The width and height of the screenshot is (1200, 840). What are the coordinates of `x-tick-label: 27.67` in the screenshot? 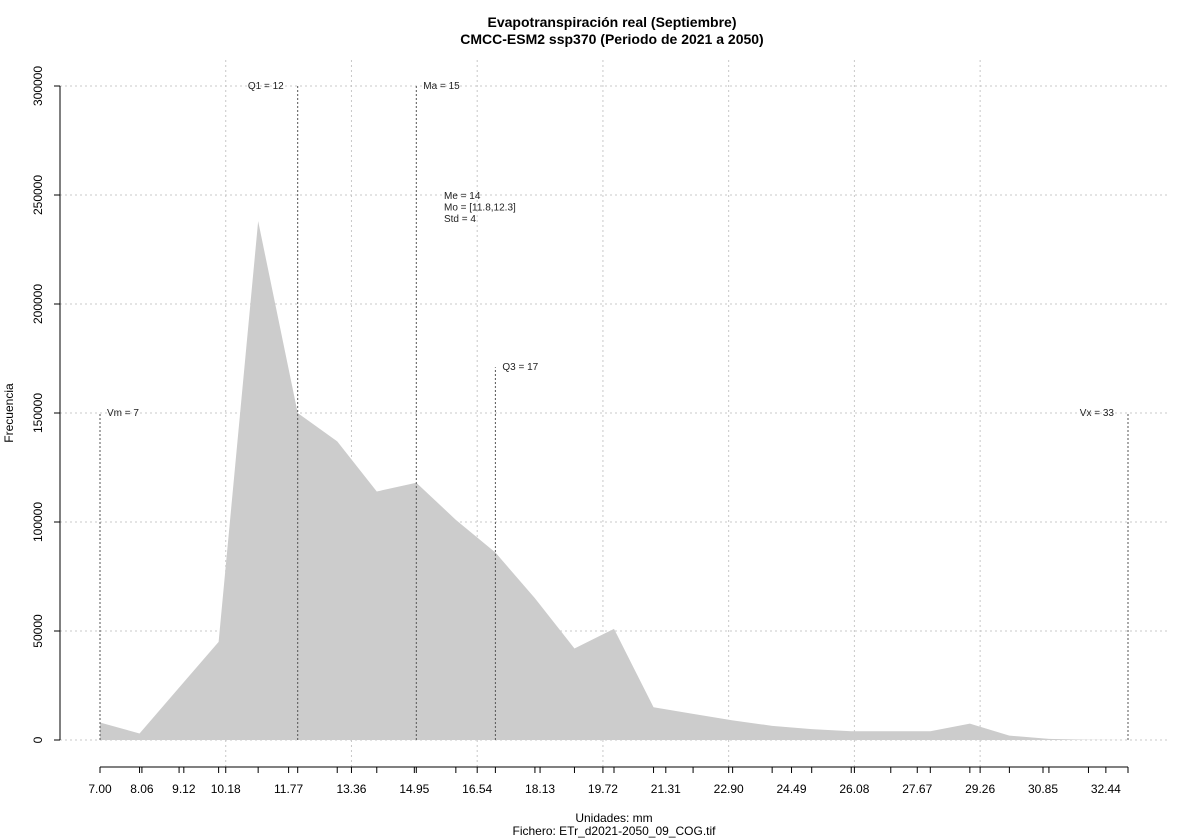 It's located at (917, 789).